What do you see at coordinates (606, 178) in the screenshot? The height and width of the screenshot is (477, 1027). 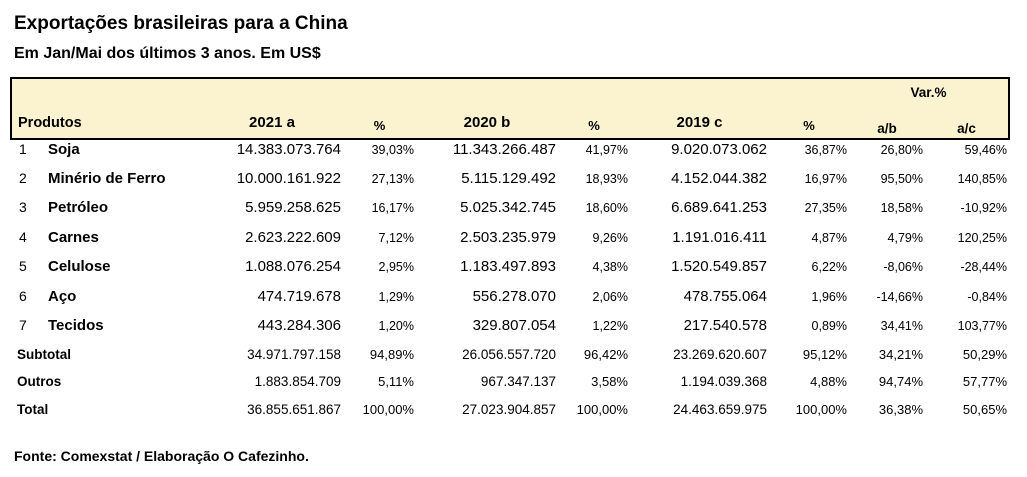 I see `pct-2020: 18,93%` at bounding box center [606, 178].